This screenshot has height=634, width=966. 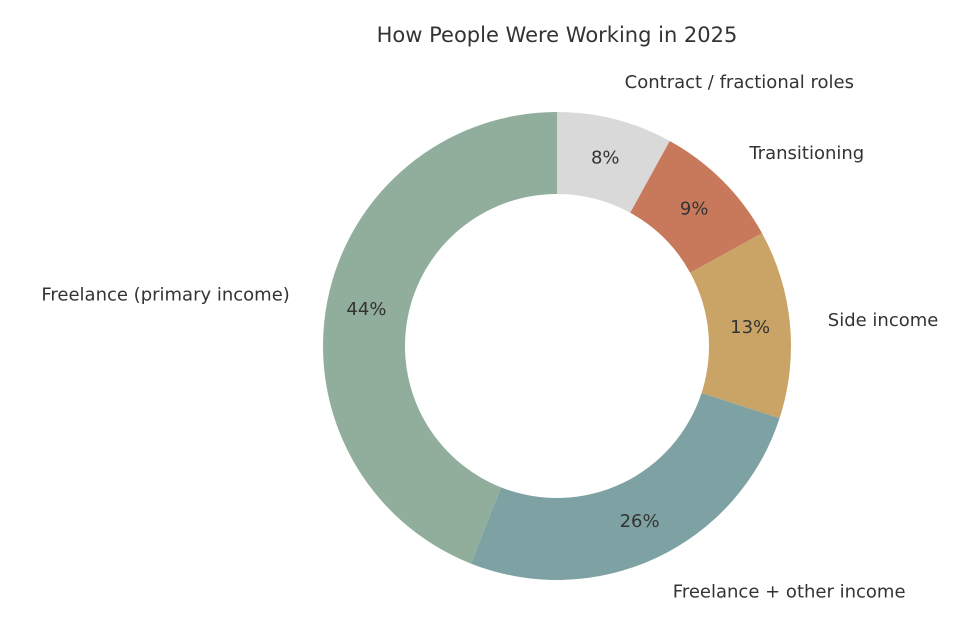 I want to click on slice-percent-label: 44%, so click(x=366, y=309).